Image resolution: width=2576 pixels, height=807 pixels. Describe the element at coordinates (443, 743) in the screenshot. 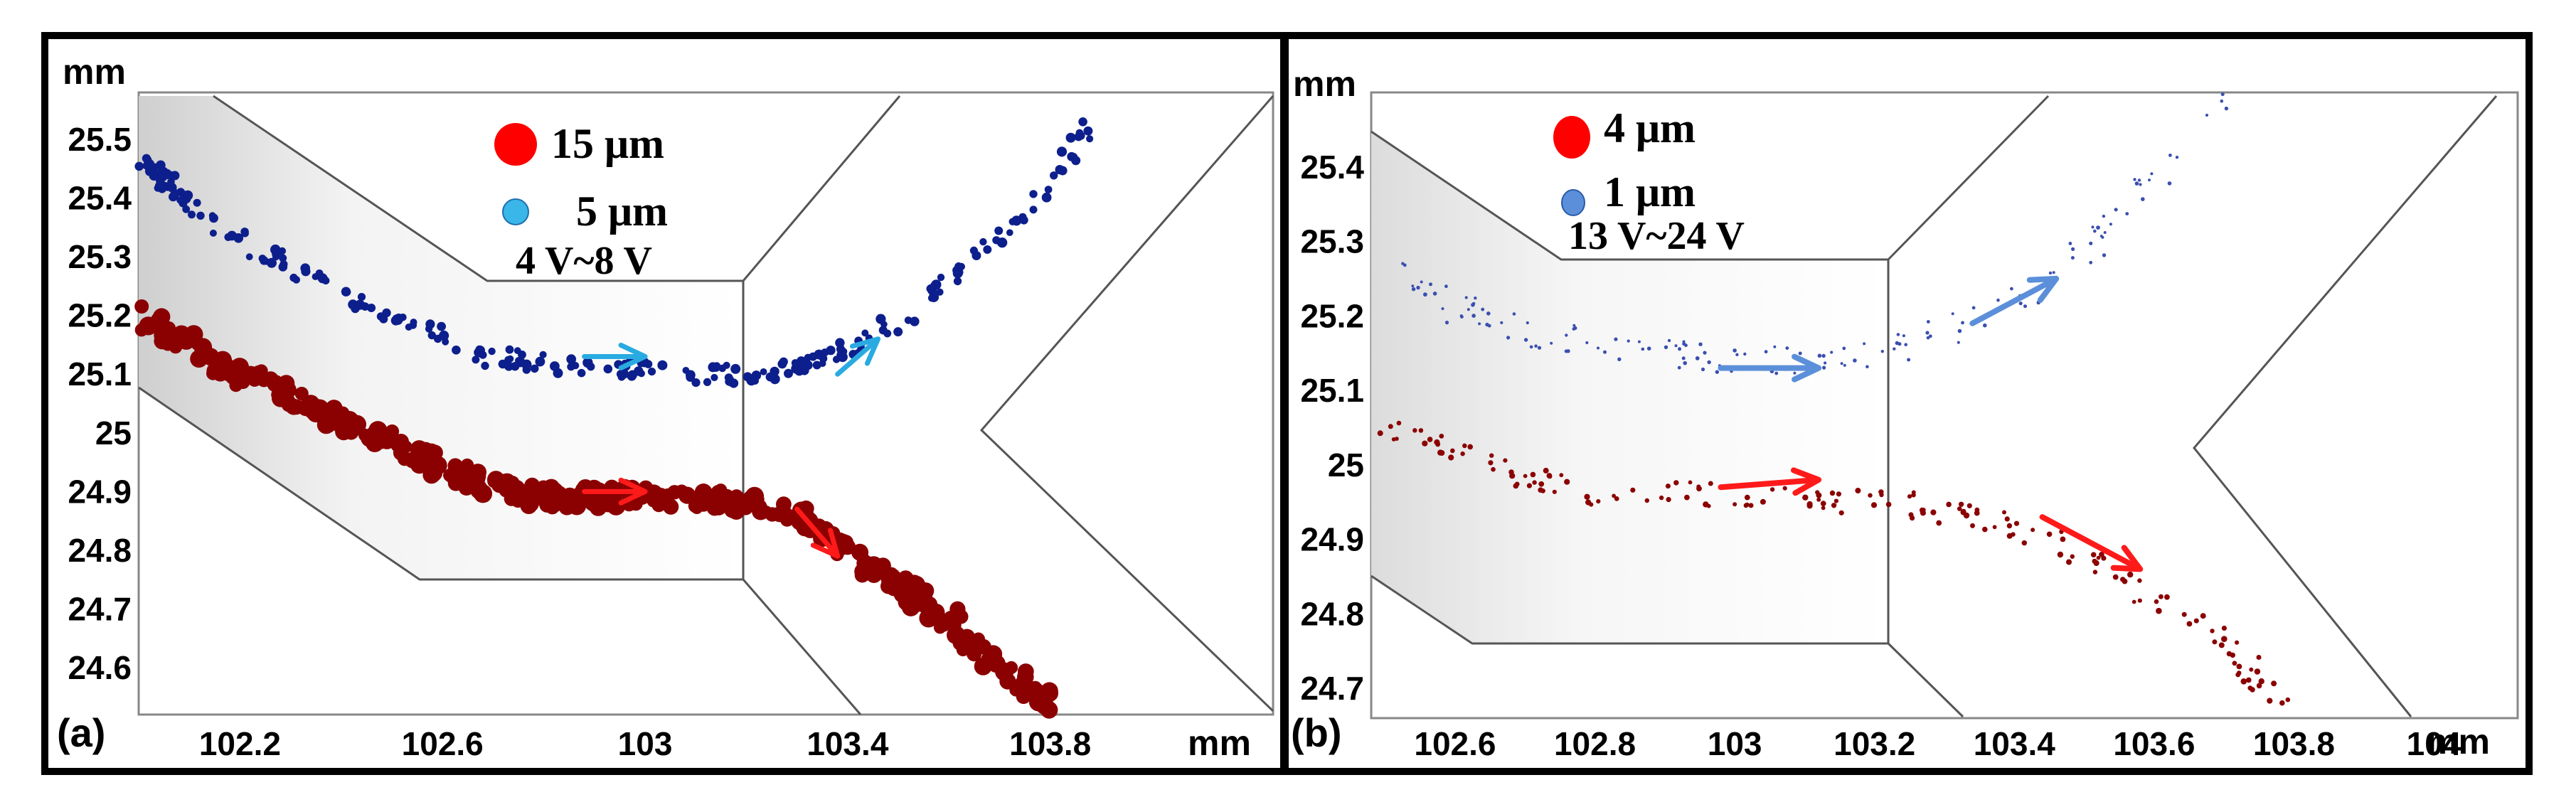

I see `x-tick-label: 102.6` at that location.